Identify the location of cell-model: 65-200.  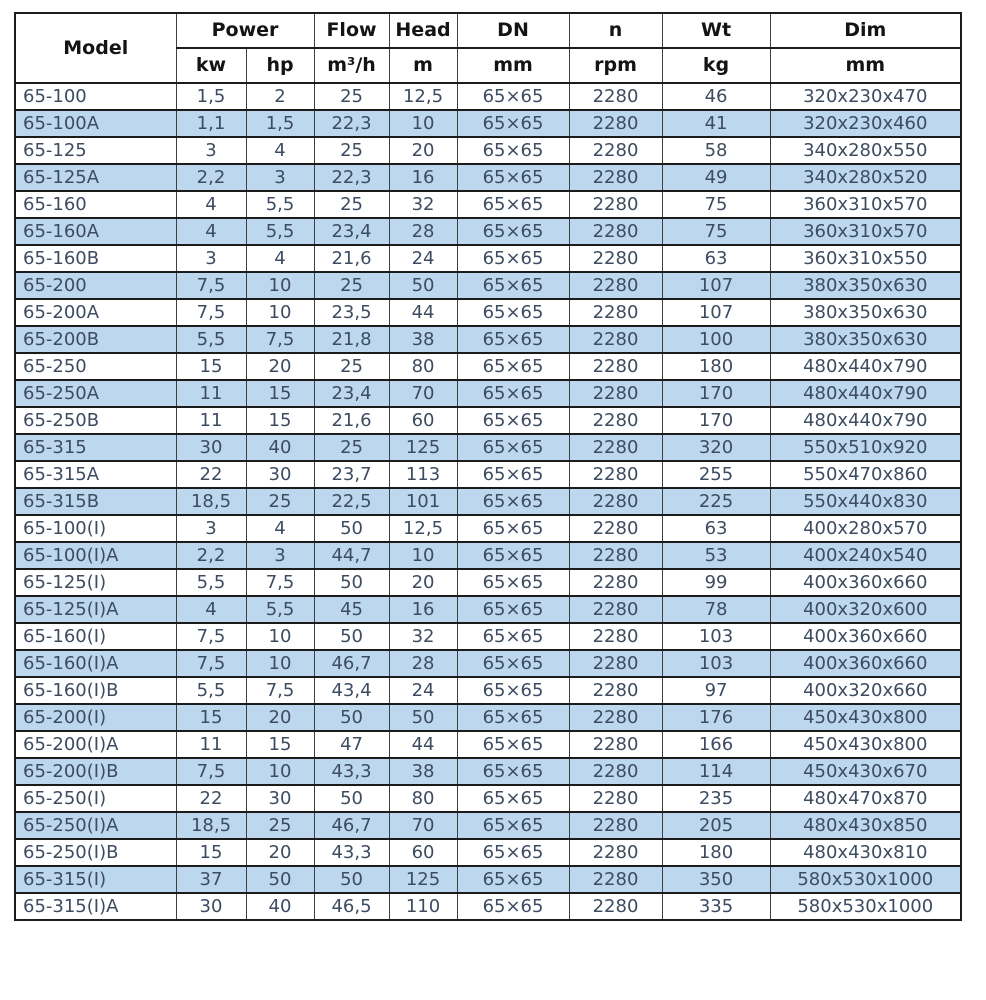
(95, 285).